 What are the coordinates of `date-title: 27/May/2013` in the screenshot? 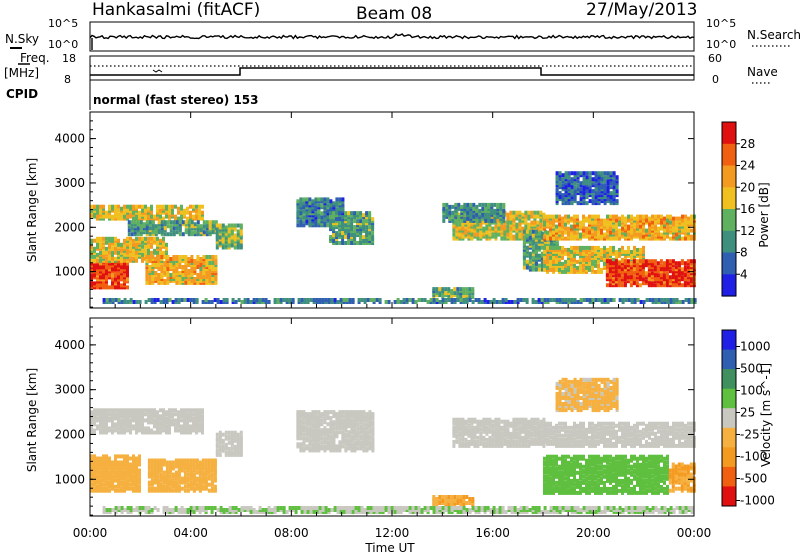 It's located at (642, 10).